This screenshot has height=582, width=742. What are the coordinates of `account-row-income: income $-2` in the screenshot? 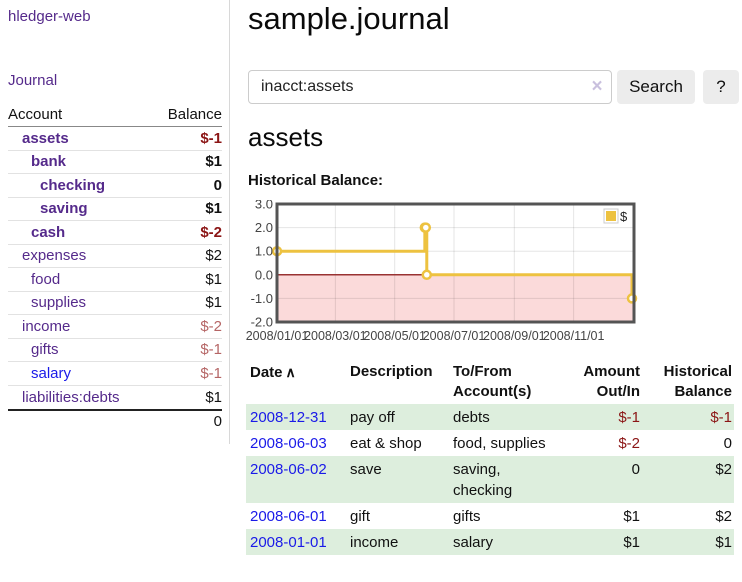 It's located at (115, 327).